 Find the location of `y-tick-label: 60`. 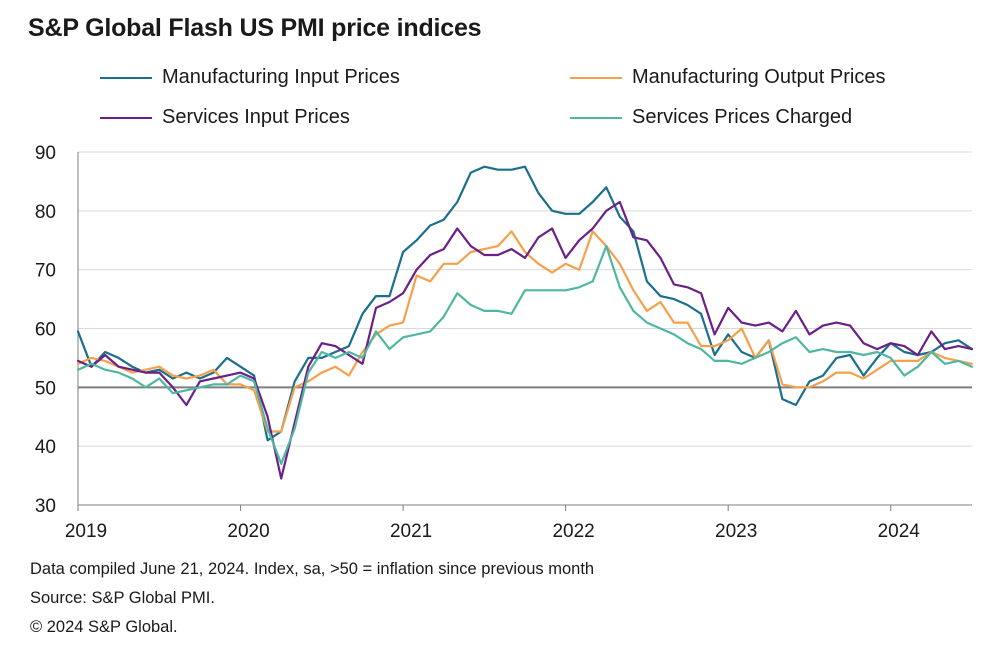

y-tick-label: 60 is located at coordinates (45, 330).